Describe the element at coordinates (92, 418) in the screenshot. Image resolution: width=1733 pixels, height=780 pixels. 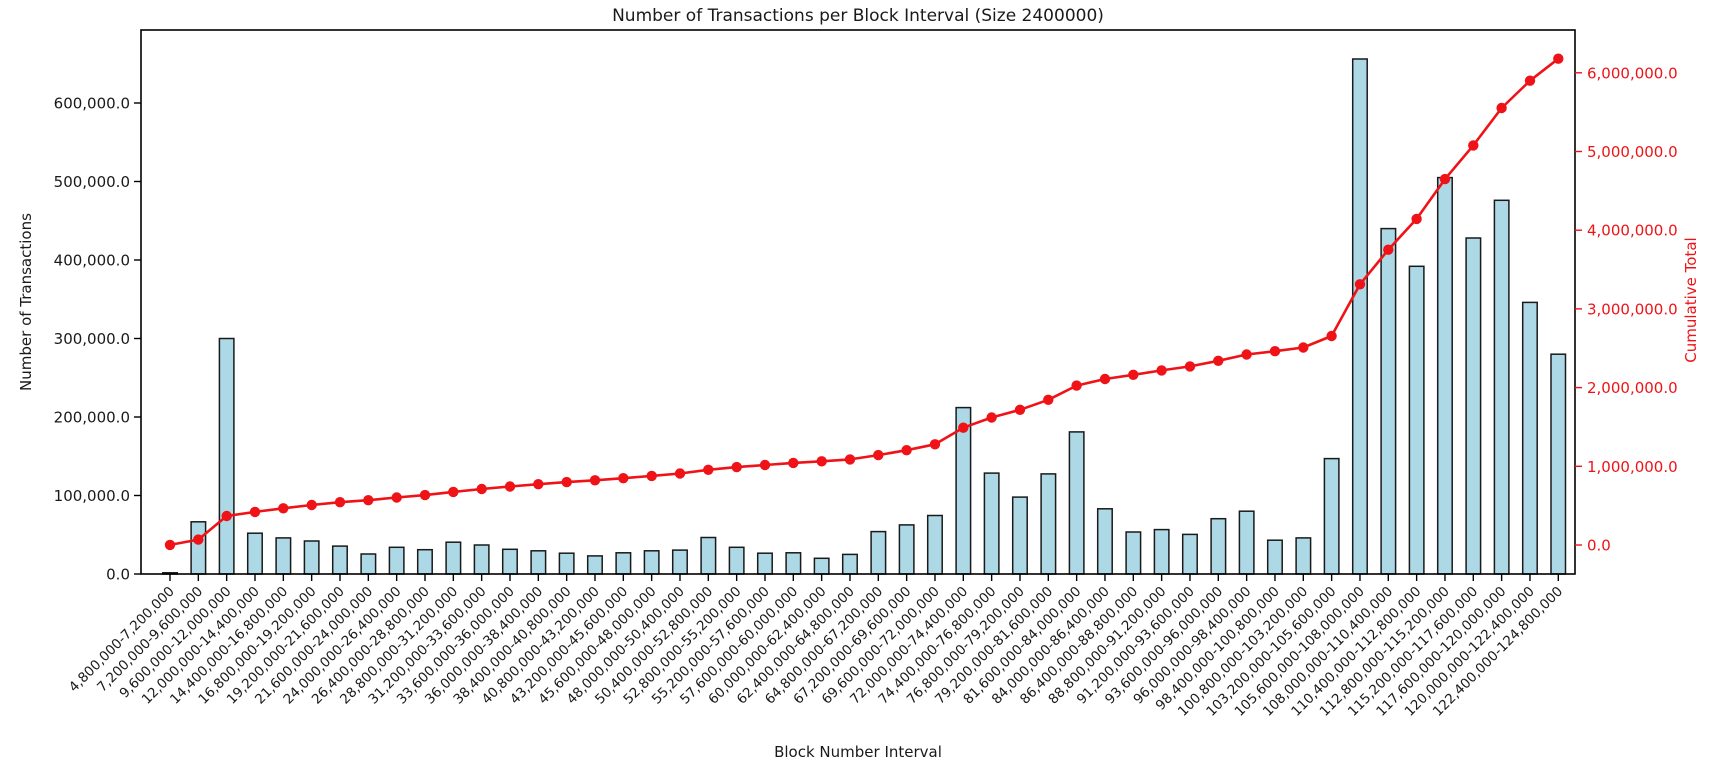
I see `y-left-tick-label: 200,000.0` at that location.